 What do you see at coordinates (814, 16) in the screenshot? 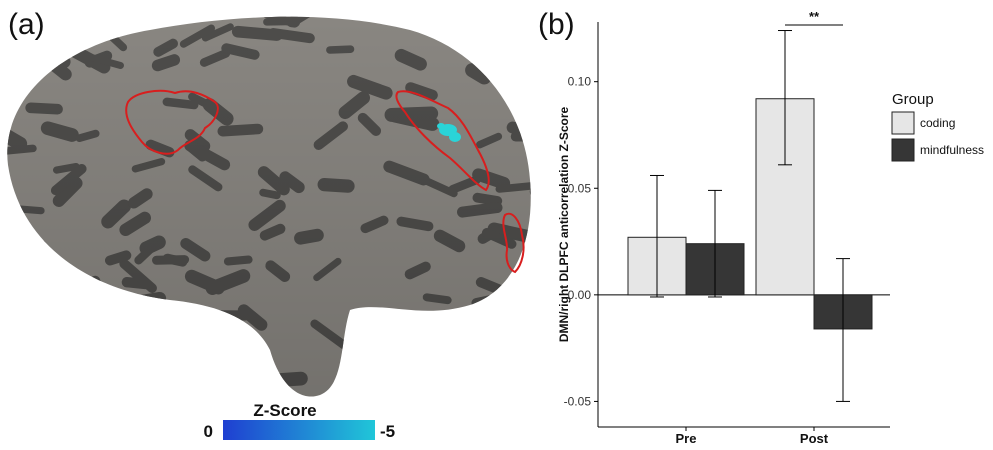
I see `significance-label: **` at bounding box center [814, 16].